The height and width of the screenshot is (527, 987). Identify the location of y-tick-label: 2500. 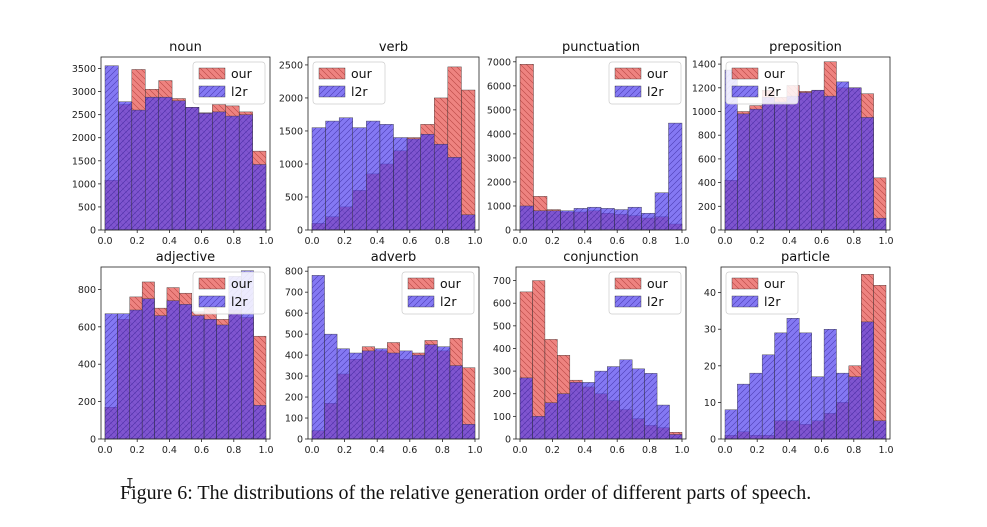
(84, 115).